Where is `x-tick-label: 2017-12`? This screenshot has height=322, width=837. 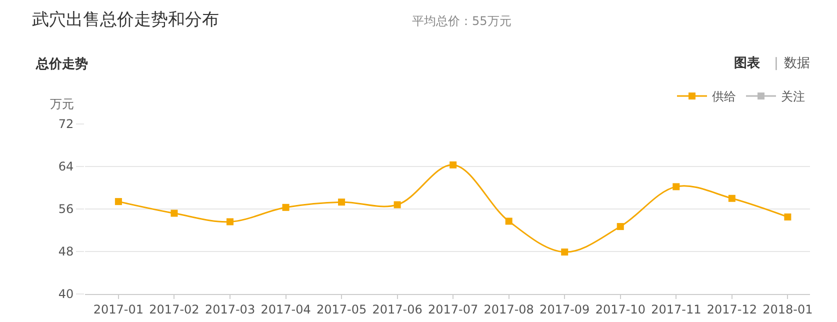 x-tick-label: 2017-12 is located at coordinates (731, 309).